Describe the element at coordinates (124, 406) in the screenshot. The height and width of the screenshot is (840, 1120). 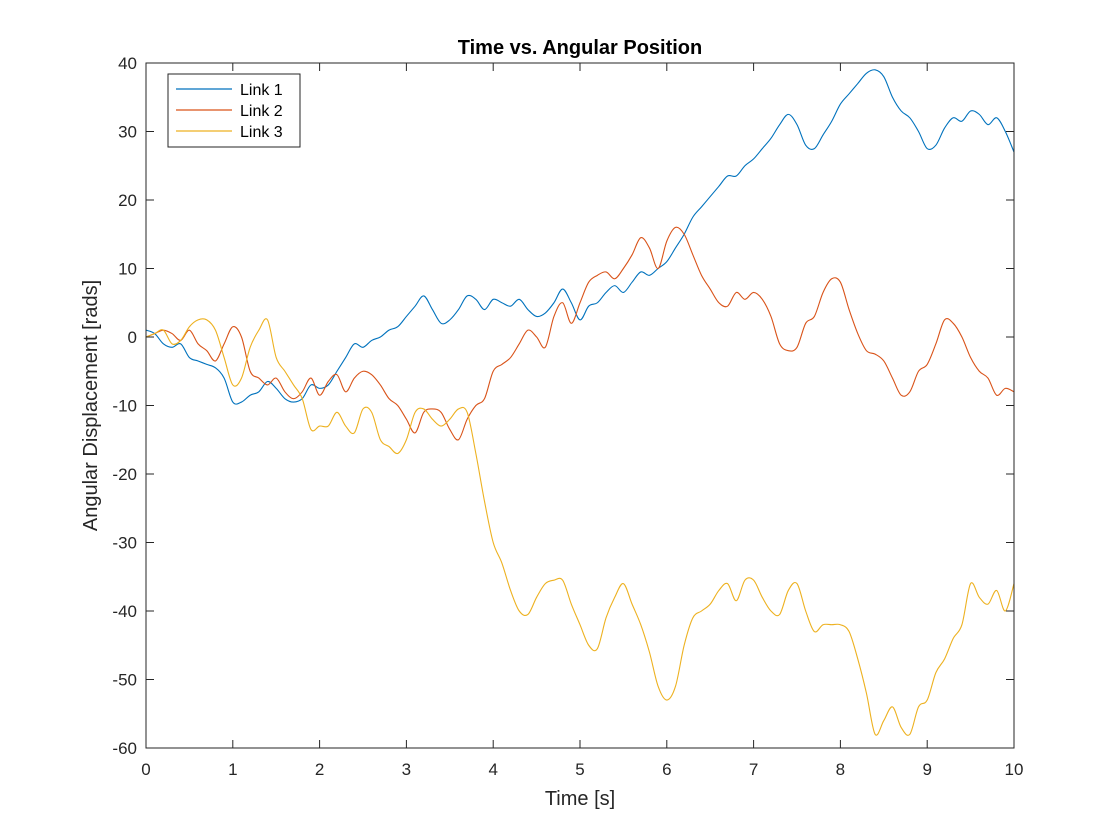
I see `y-tick-label: -10` at that location.